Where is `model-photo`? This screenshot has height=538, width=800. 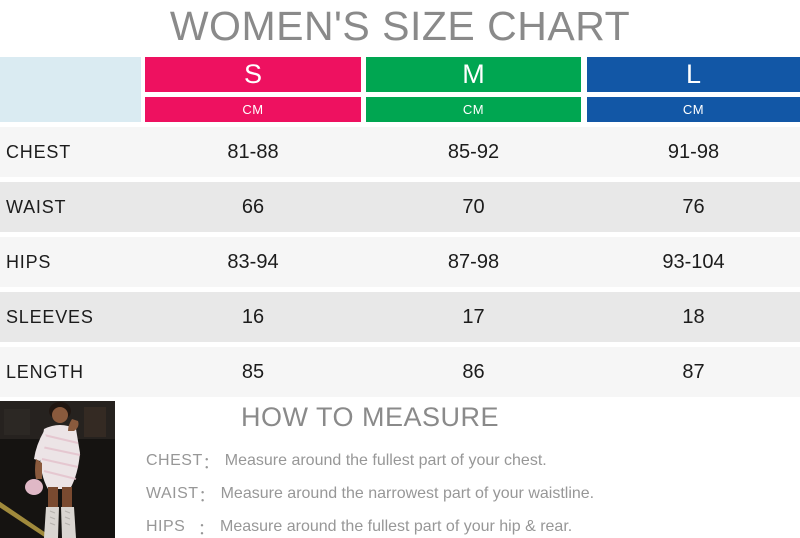 model-photo is located at coordinates (57, 469).